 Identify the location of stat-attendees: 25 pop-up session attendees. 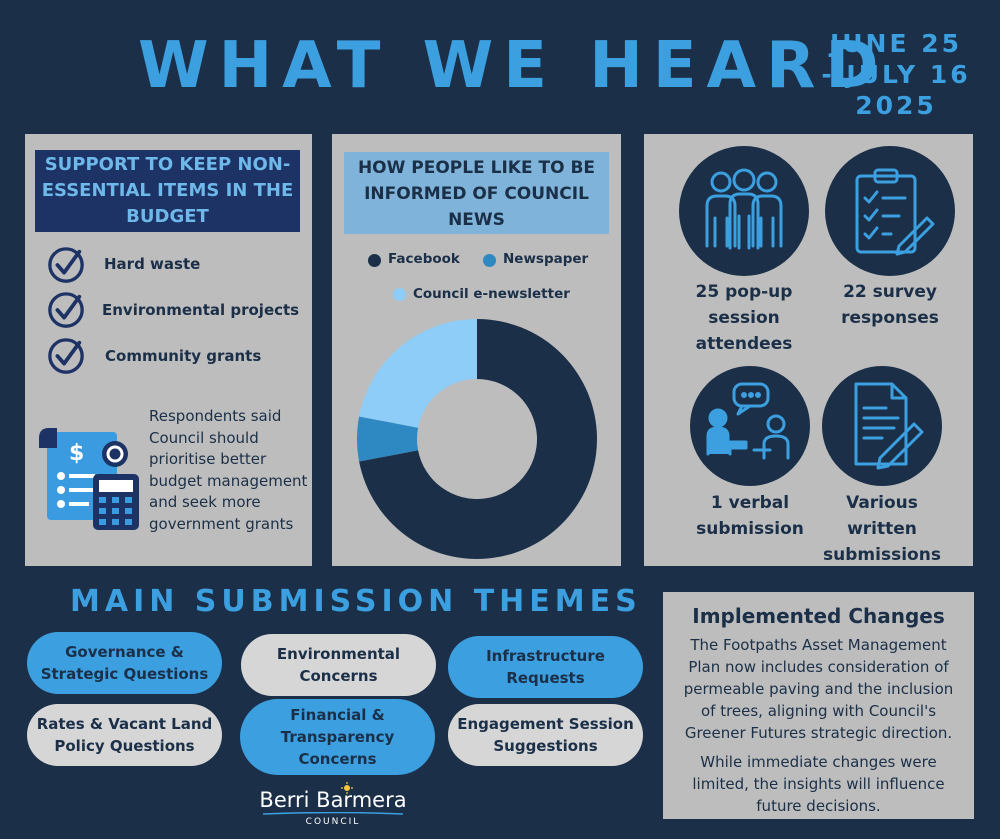
(744, 318).